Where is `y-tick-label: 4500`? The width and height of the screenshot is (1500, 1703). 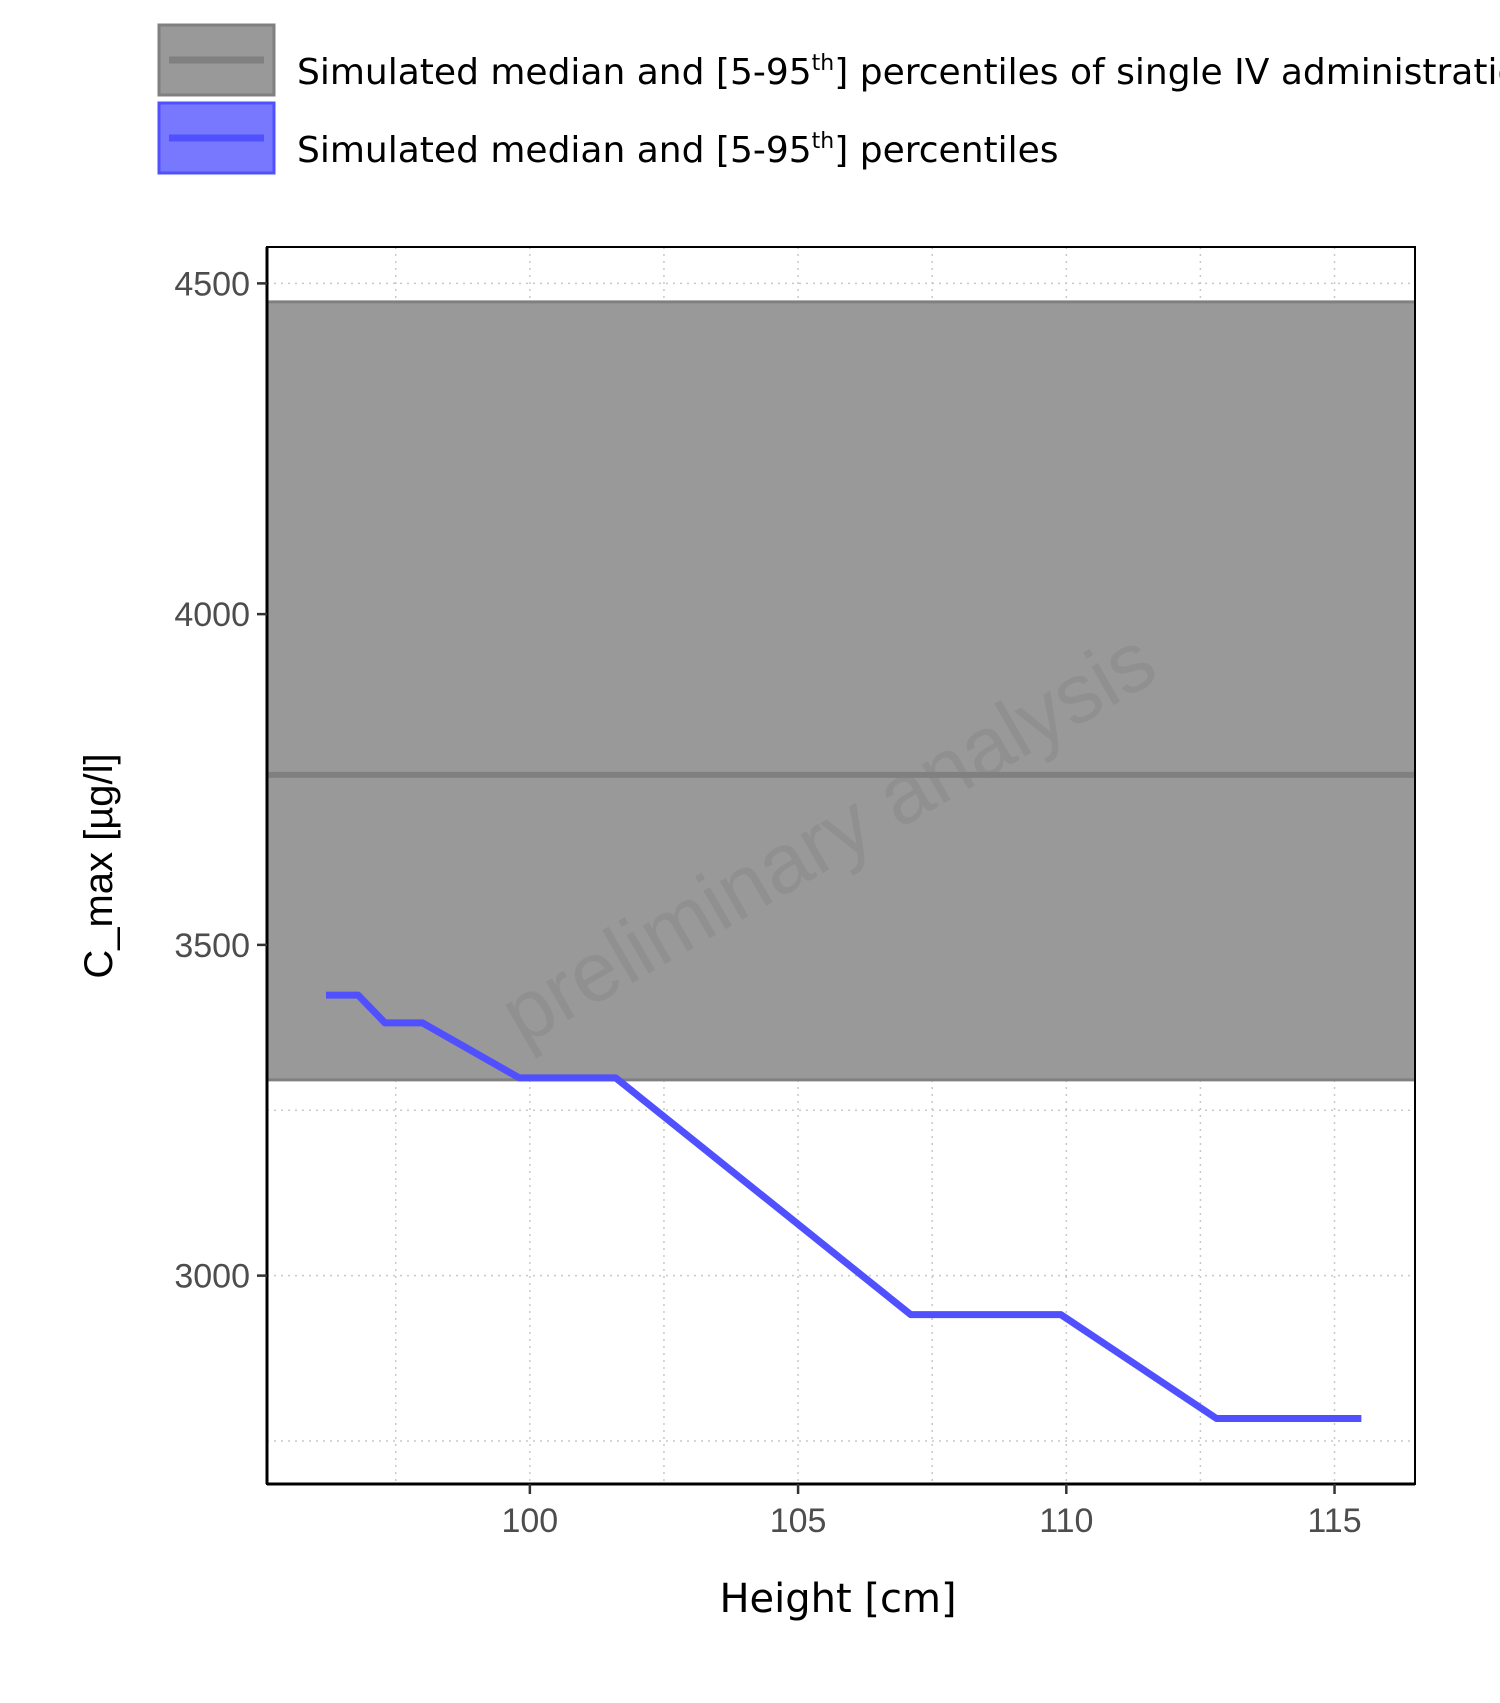 y-tick-label: 4500 is located at coordinates (212, 284).